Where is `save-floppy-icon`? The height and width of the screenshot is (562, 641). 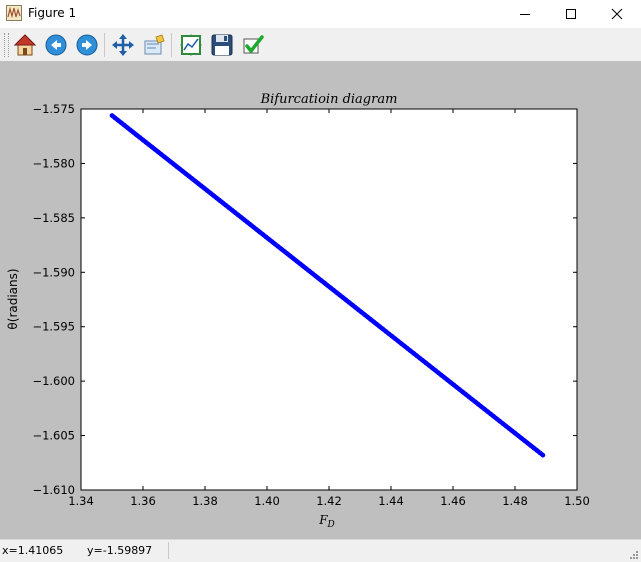 save-floppy-icon is located at coordinates (222, 45).